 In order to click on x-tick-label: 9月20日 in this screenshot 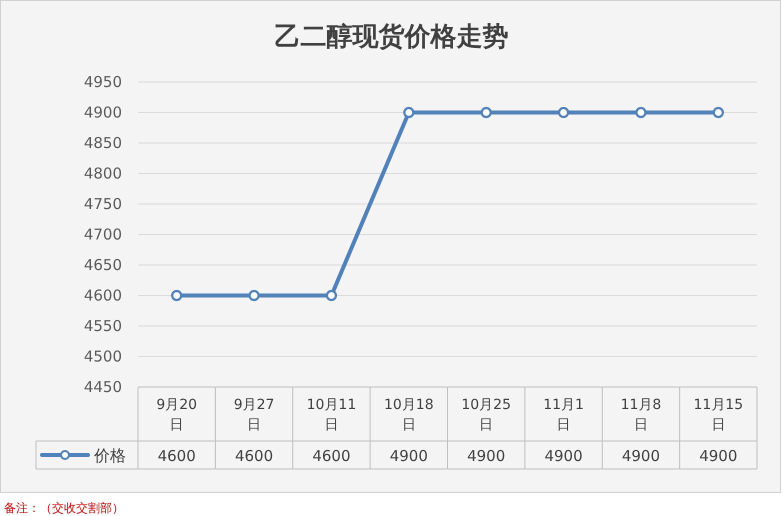, I will do `click(177, 415)`.